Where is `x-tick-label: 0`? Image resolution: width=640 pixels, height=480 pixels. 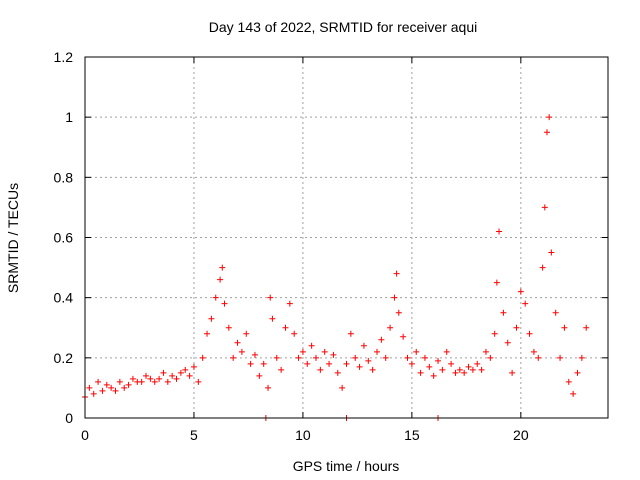 x-tick-label: 0 is located at coordinates (85, 435).